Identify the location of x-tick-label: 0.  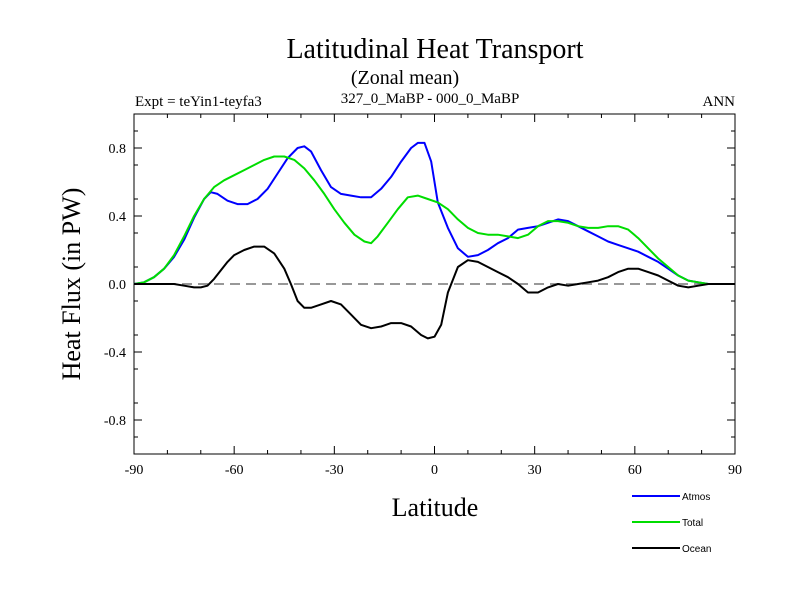
(434, 470).